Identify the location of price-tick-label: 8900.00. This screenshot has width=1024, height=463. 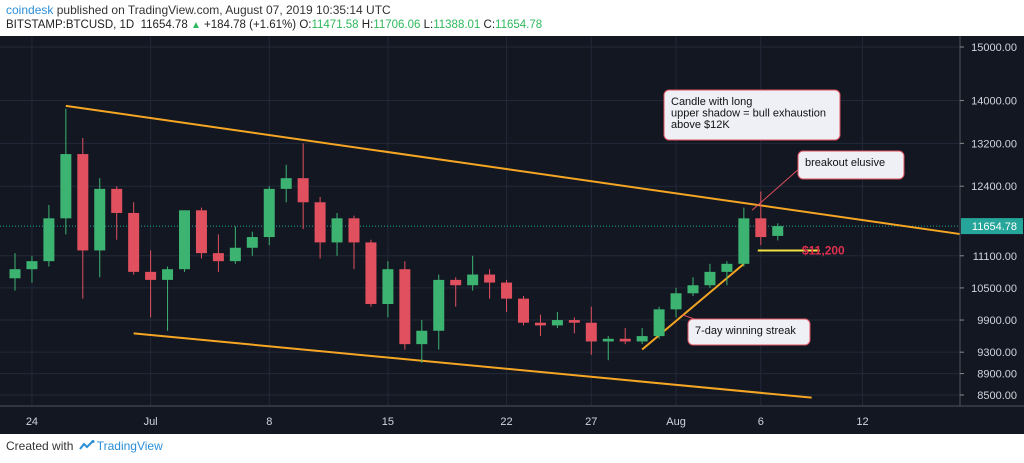
(997, 375).